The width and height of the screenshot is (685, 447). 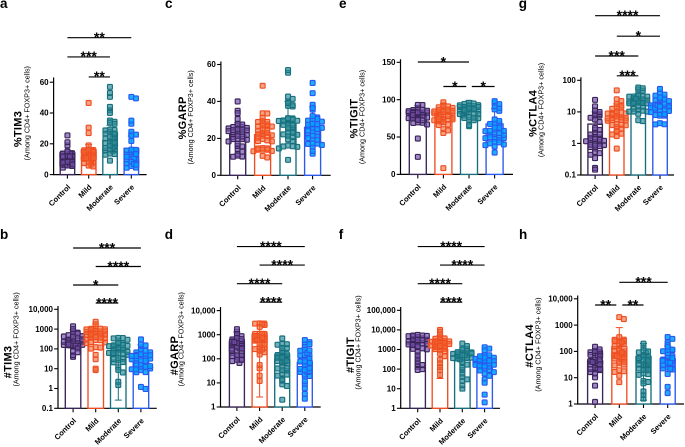 What do you see at coordinates (175, 355) in the screenshot?
I see `svg-text: #GARP` at bounding box center [175, 355].